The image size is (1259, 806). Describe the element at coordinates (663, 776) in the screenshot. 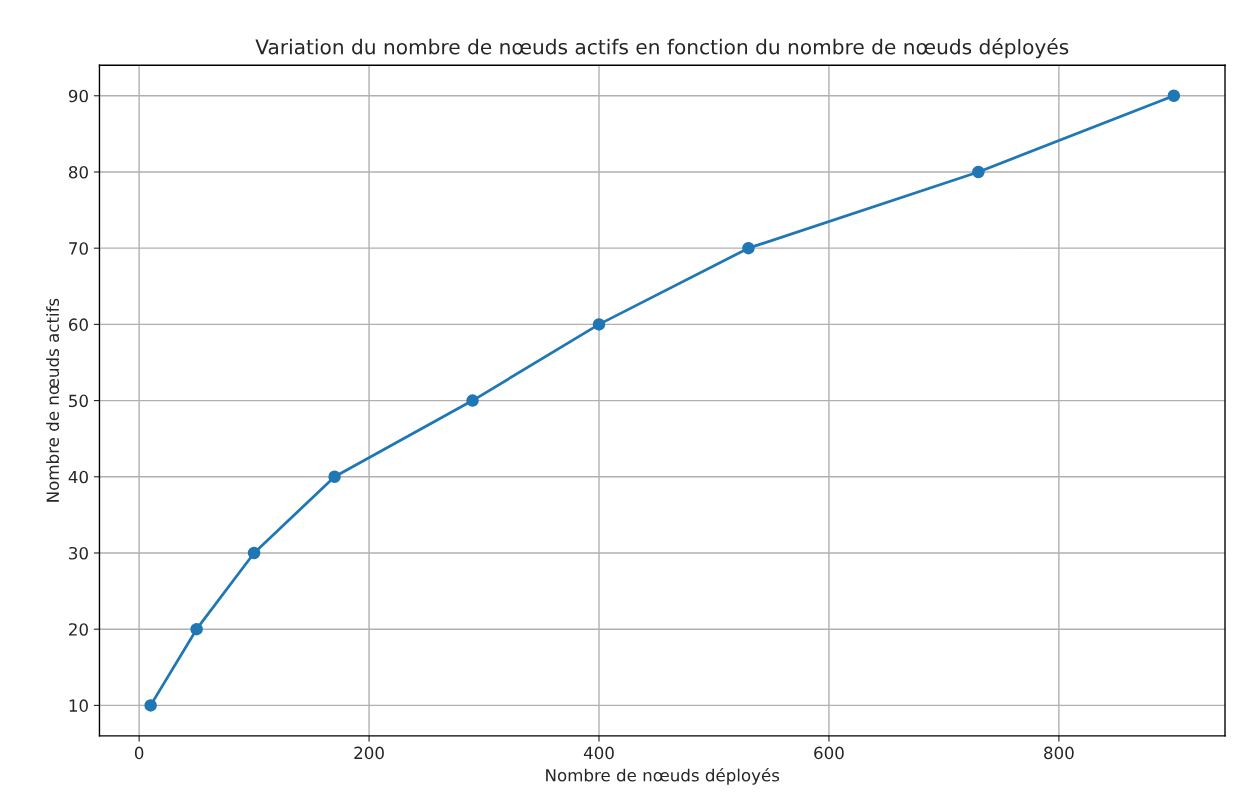

I see `x-axis-title: Nombre de nœuds déployés` at that location.